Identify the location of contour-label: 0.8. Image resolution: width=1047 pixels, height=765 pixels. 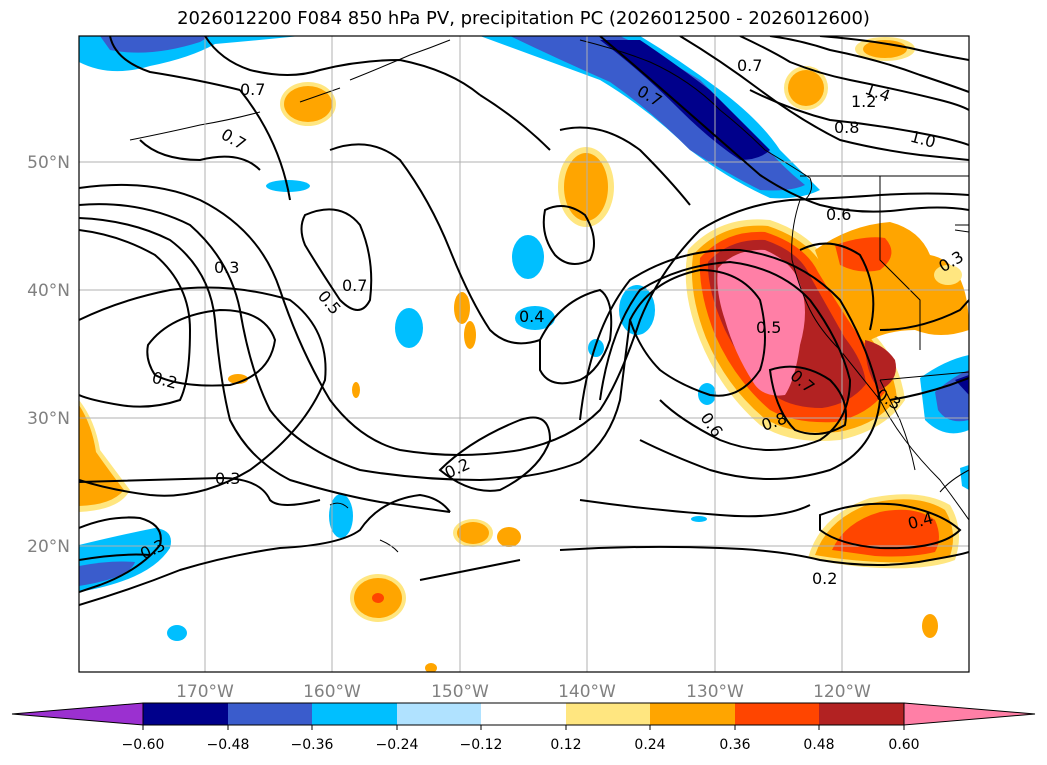
(846, 127).